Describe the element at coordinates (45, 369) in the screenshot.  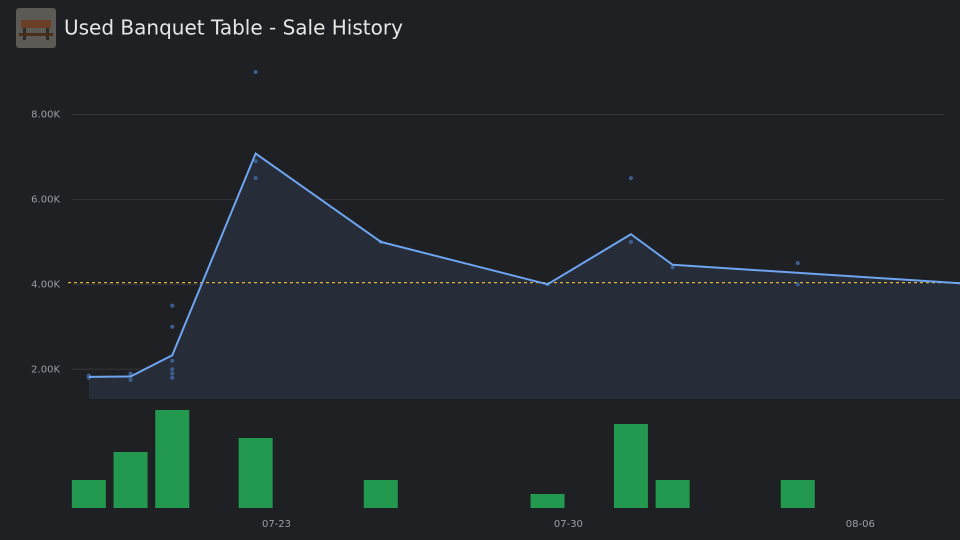
I see `y-tick-label: 2.00K` at that location.